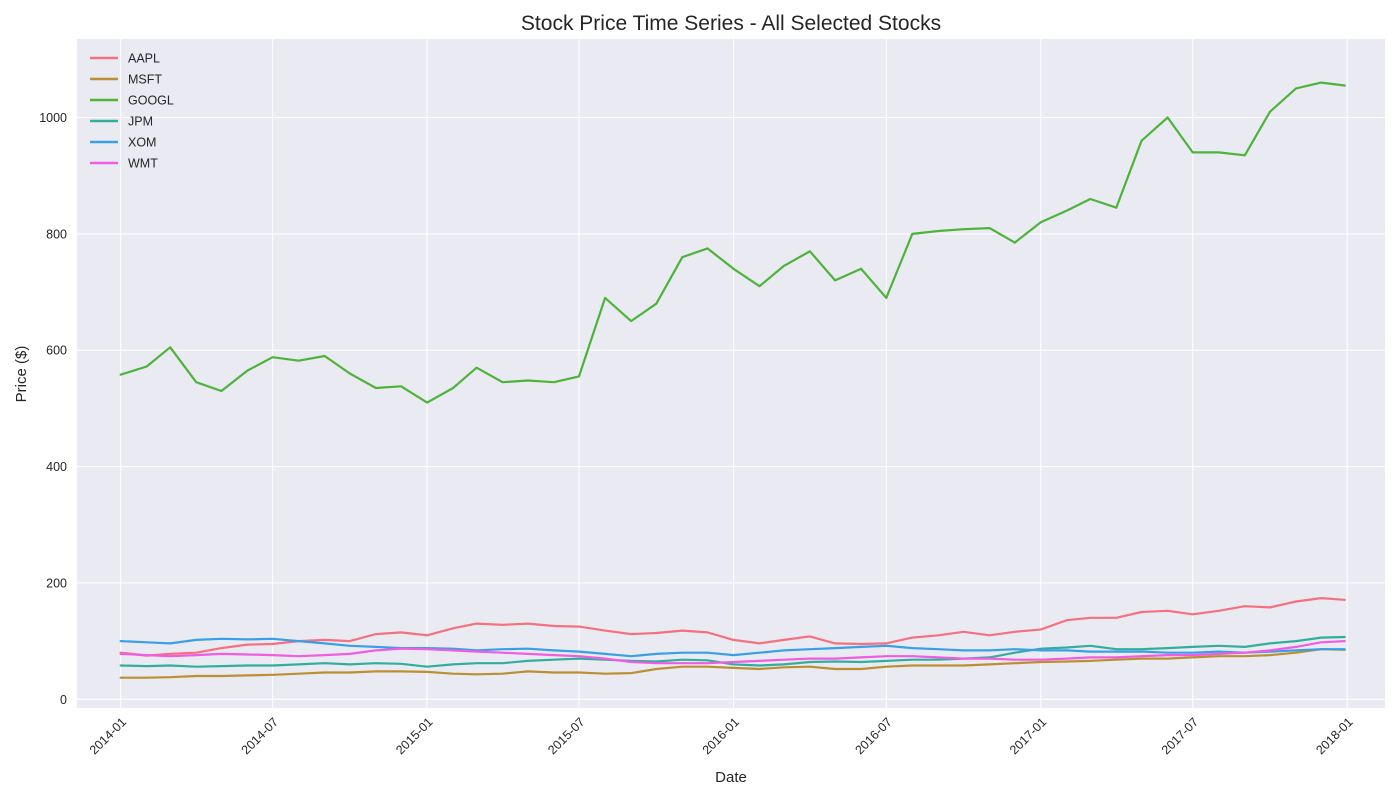  I want to click on series-line-jpm, so click(732, 651).